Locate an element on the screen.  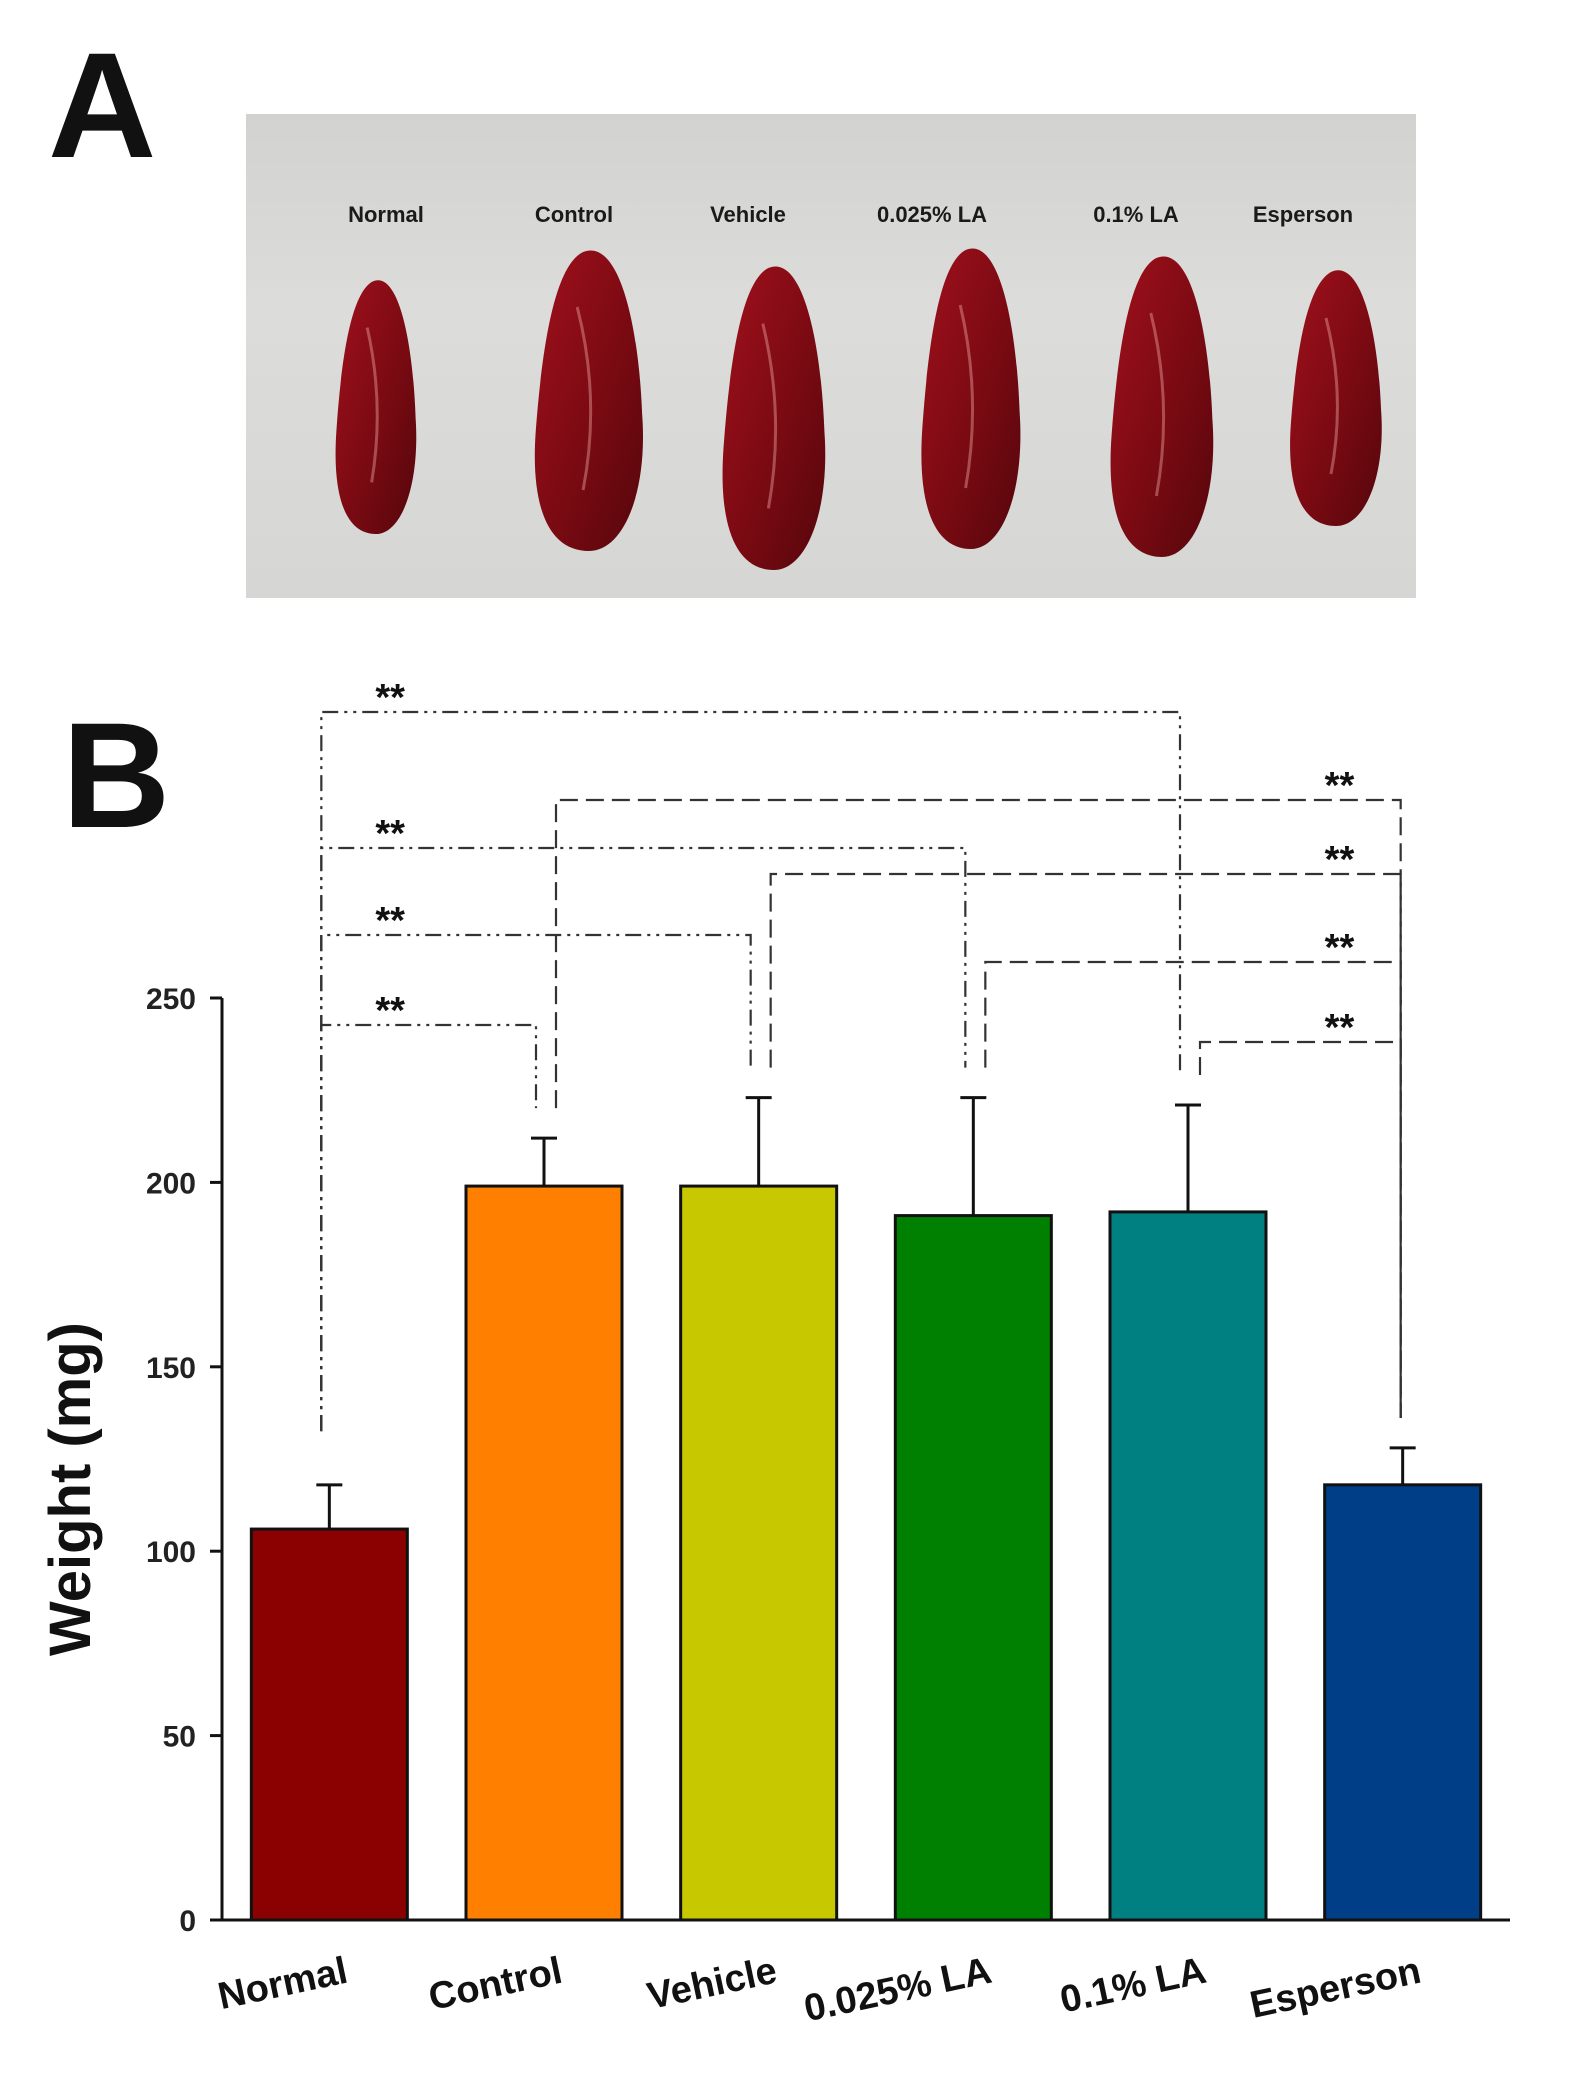
x-tick-label: Control is located at coordinates (495, 1984).